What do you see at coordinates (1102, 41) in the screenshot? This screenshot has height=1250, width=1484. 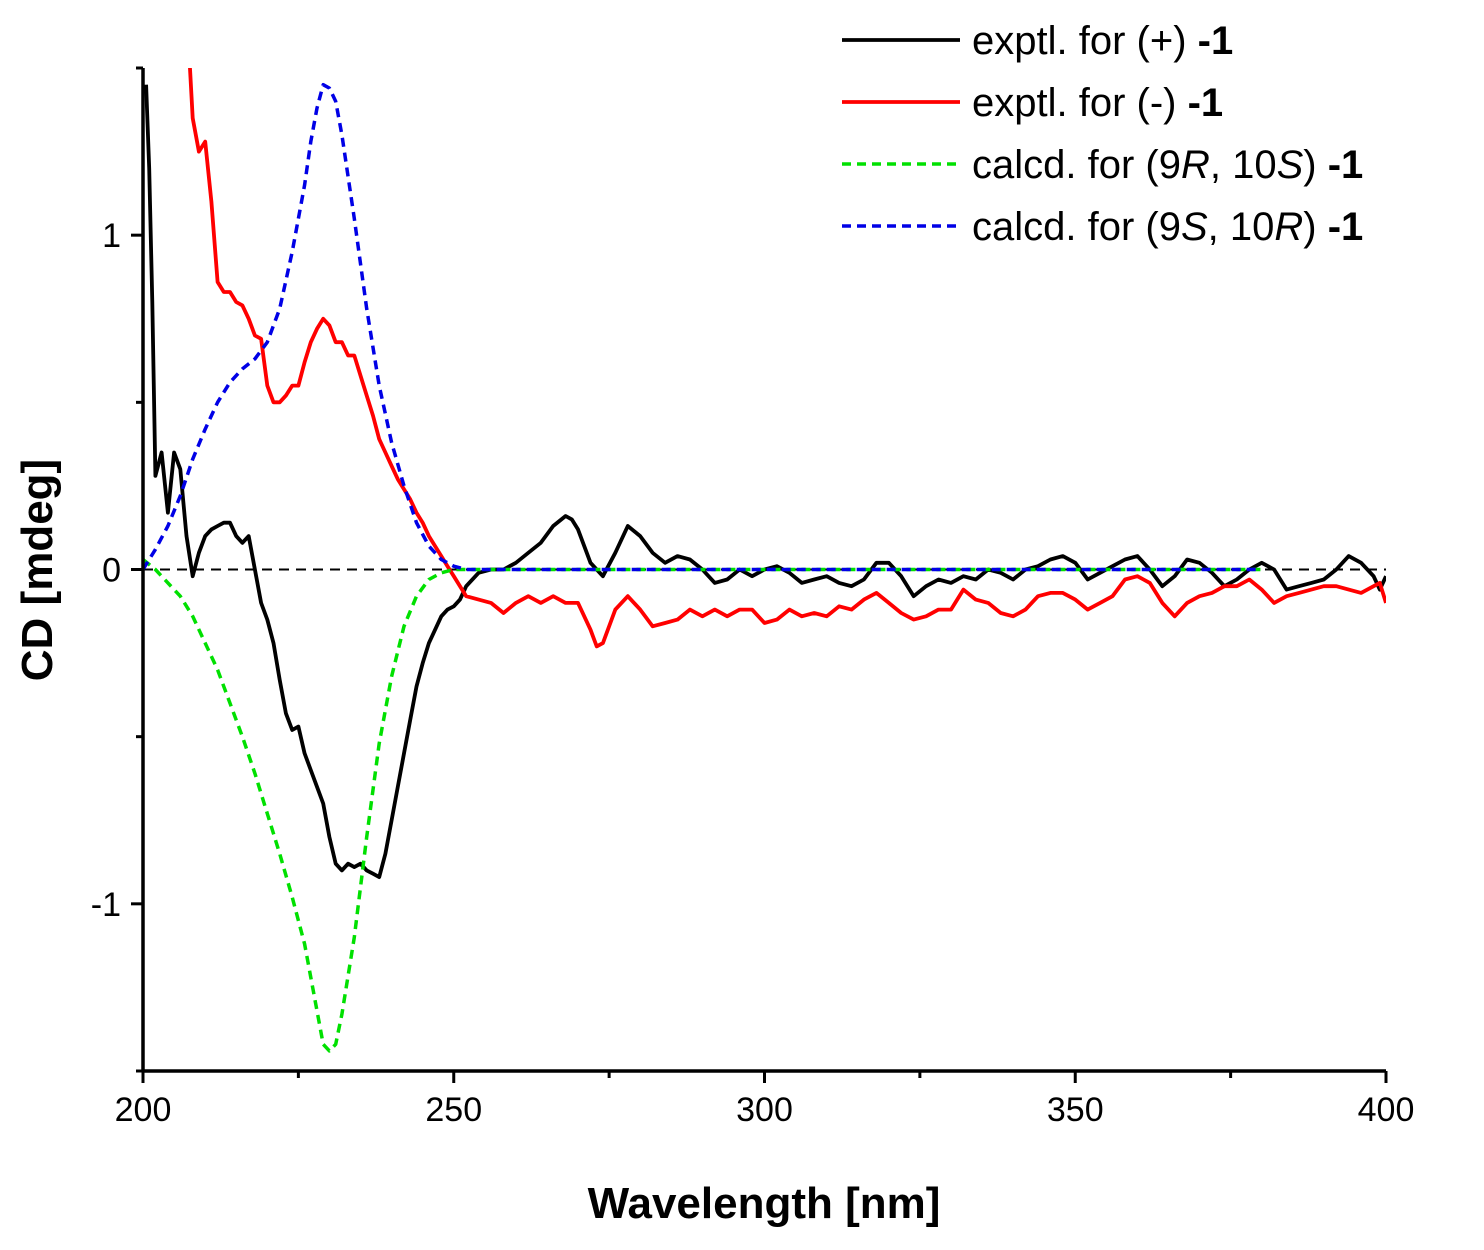 I see `legend-label-1: exptl. for (+) -1` at bounding box center [1102, 41].